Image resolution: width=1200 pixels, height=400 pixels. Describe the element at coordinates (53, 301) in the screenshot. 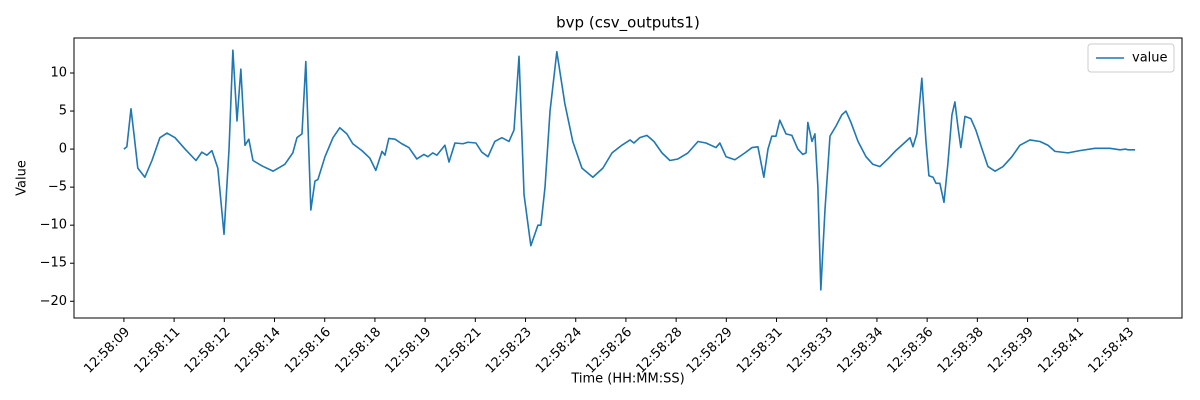

I see `y-tick-label: −20` at that location.